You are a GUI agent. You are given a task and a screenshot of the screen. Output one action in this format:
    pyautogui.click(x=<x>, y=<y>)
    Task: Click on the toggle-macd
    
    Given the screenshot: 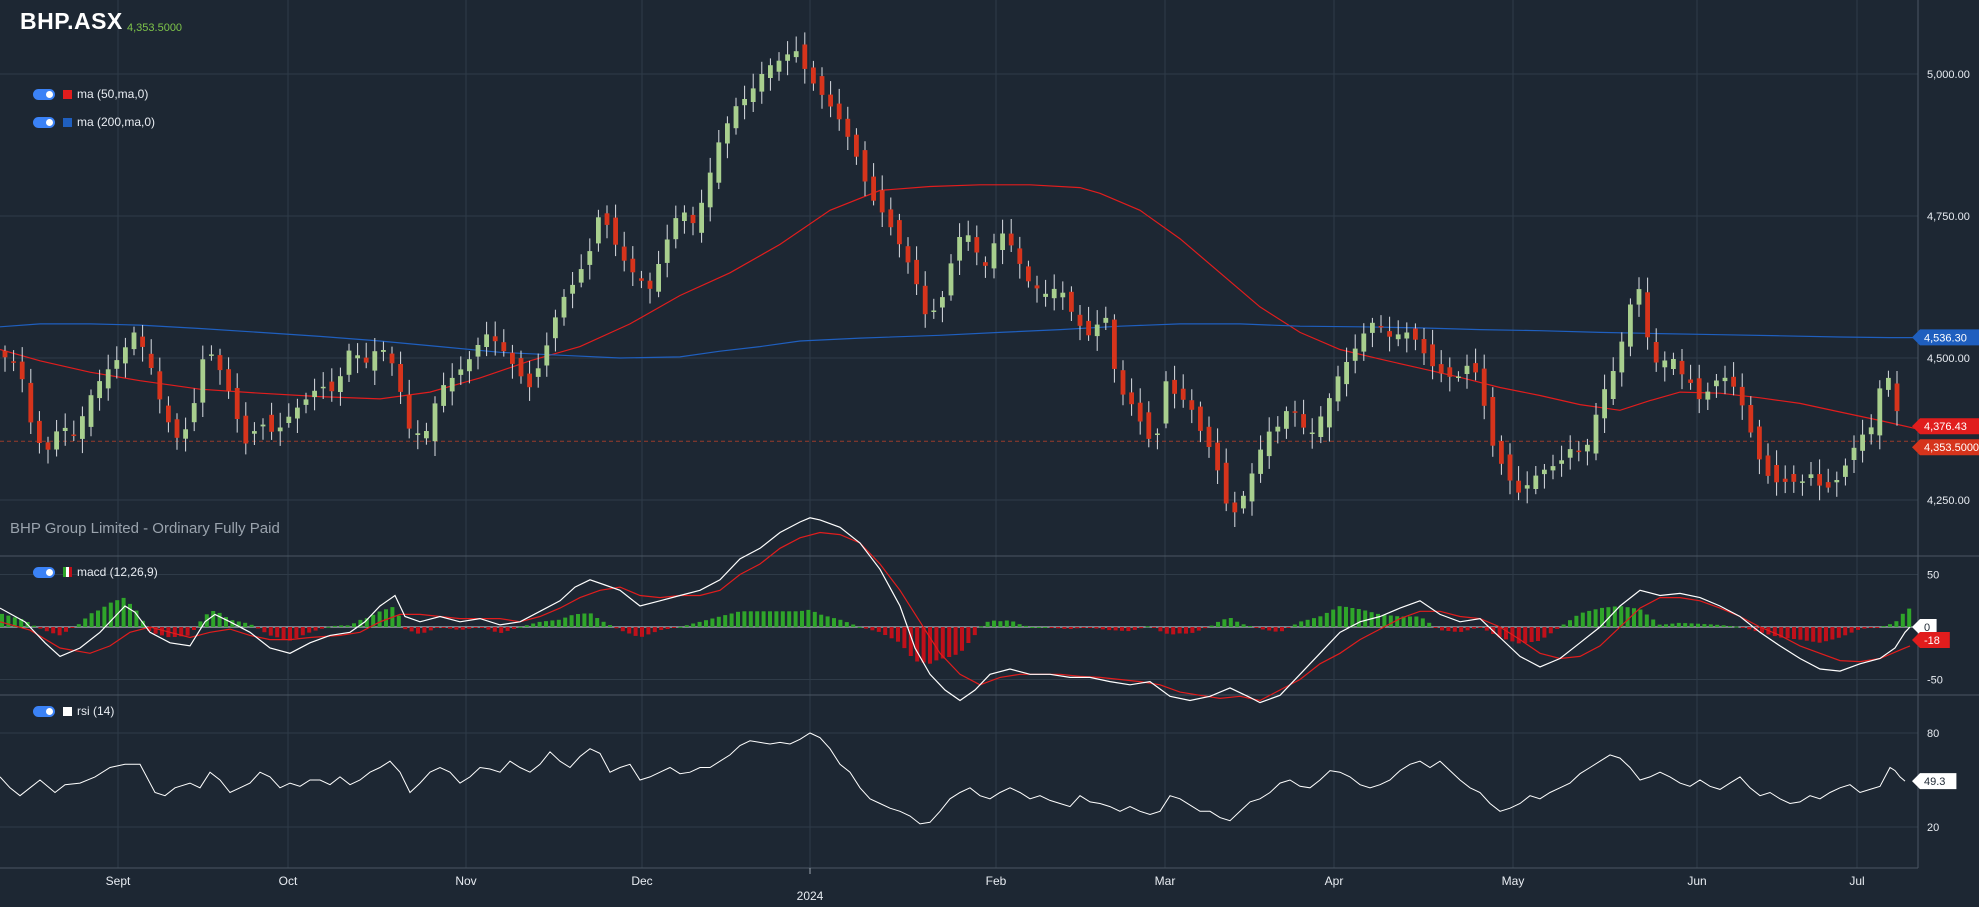 What is the action you would take?
    pyautogui.click(x=44, y=572)
    